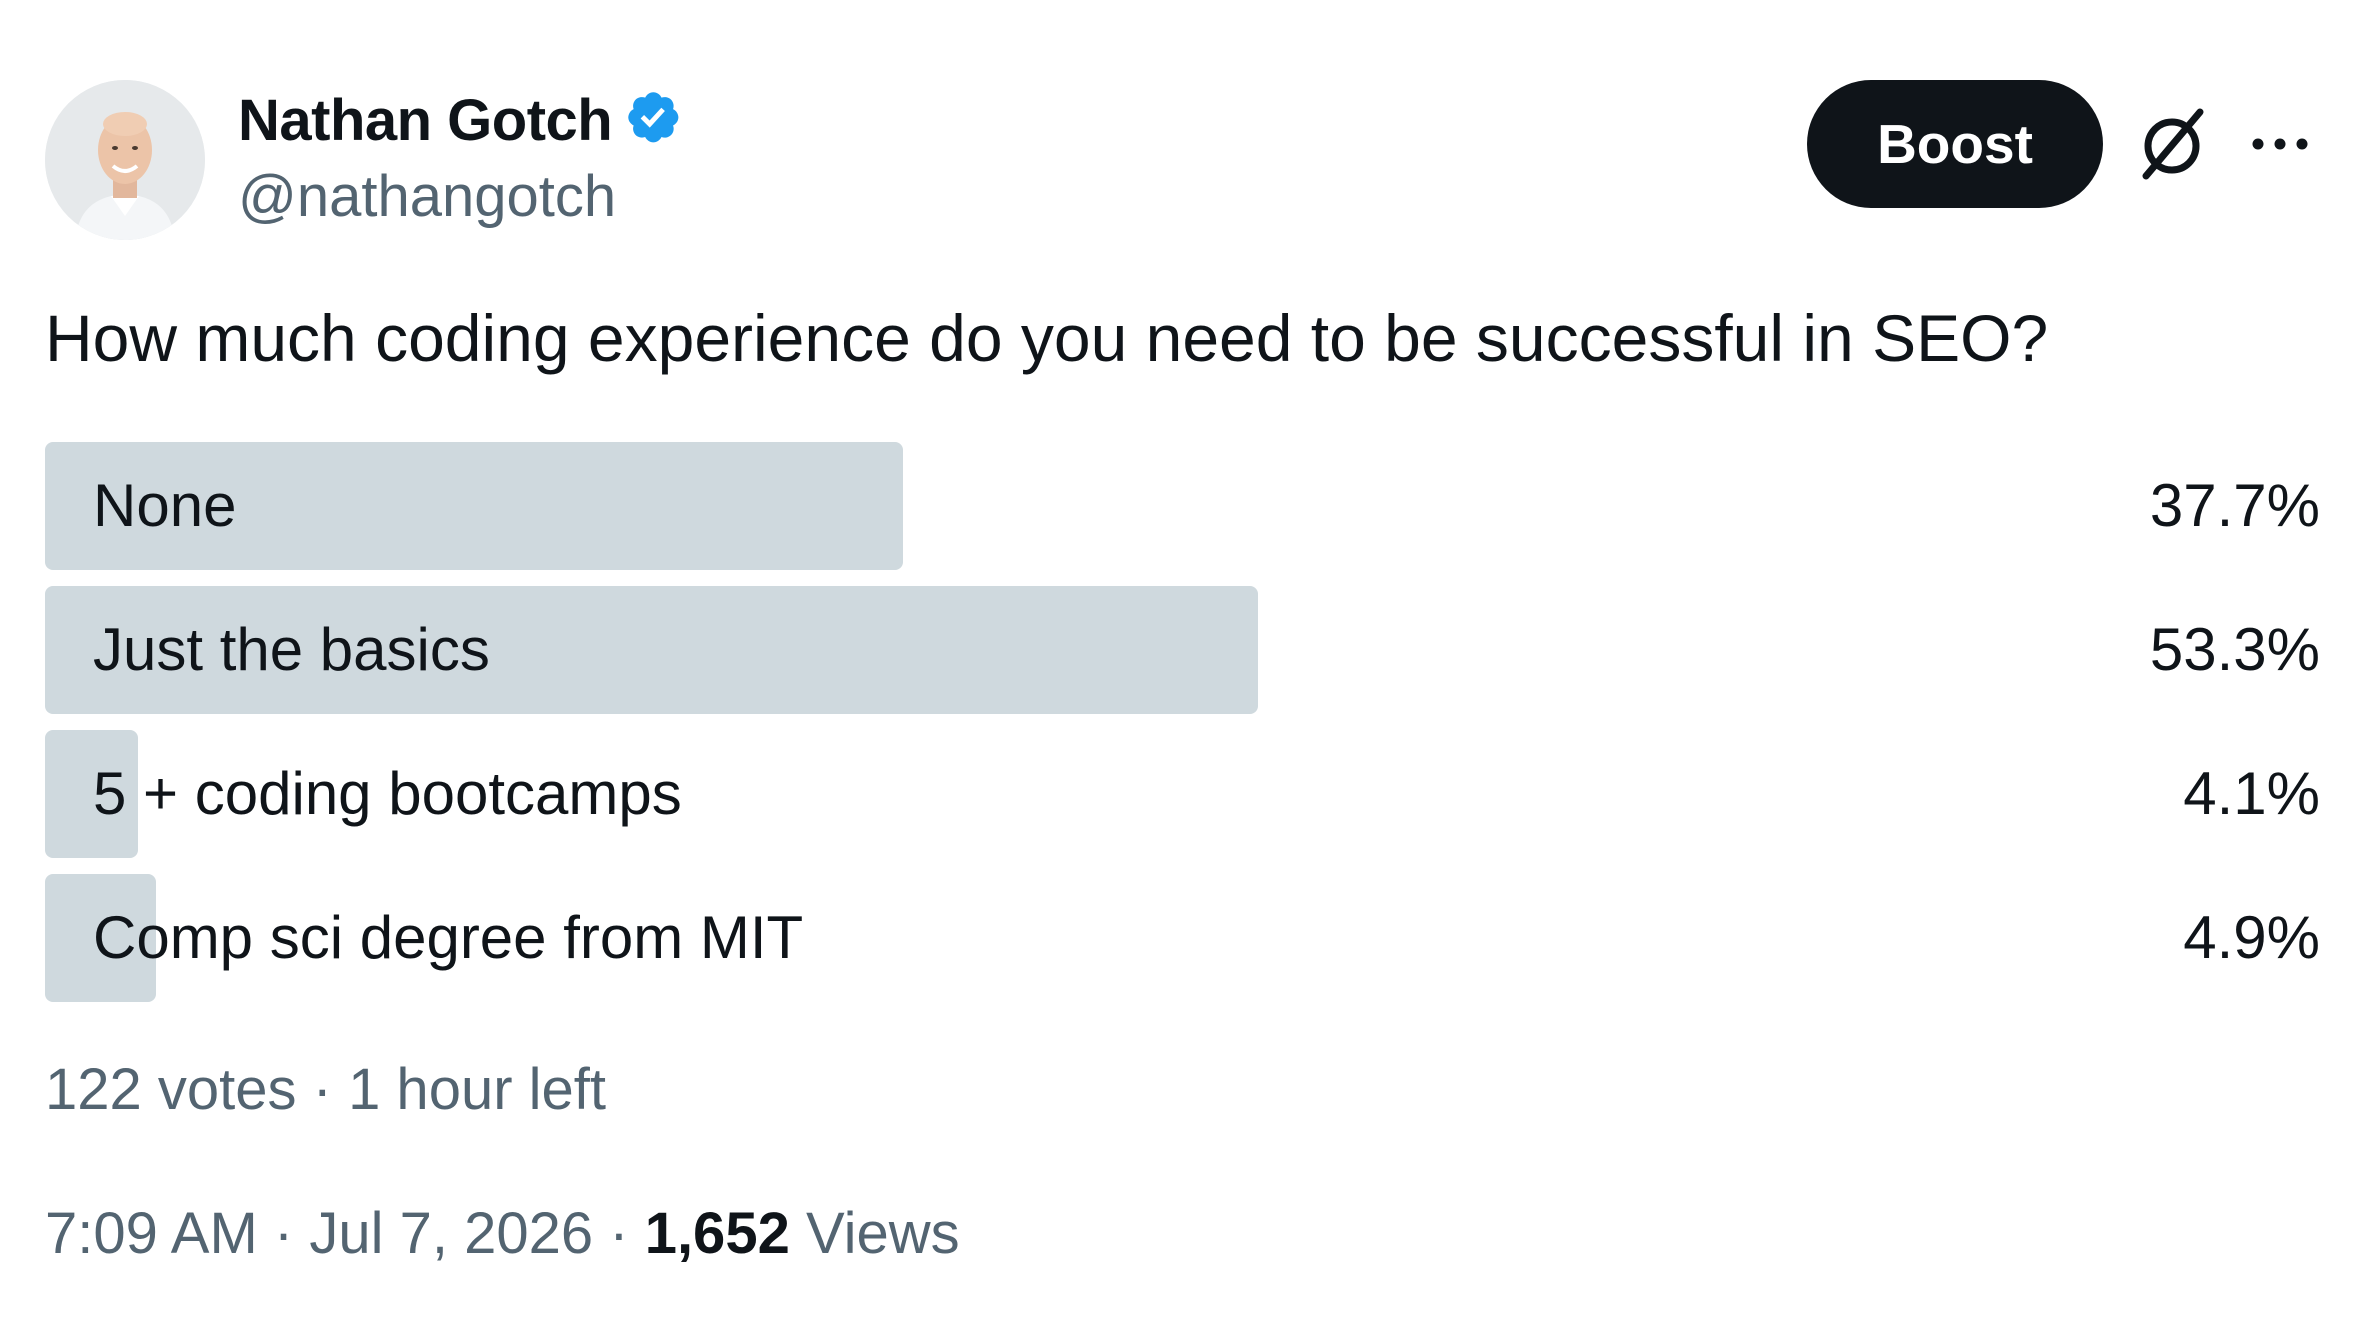 This screenshot has width=2362, height=1330. I want to click on poll-option-percent: 4.9%, so click(2251, 937).